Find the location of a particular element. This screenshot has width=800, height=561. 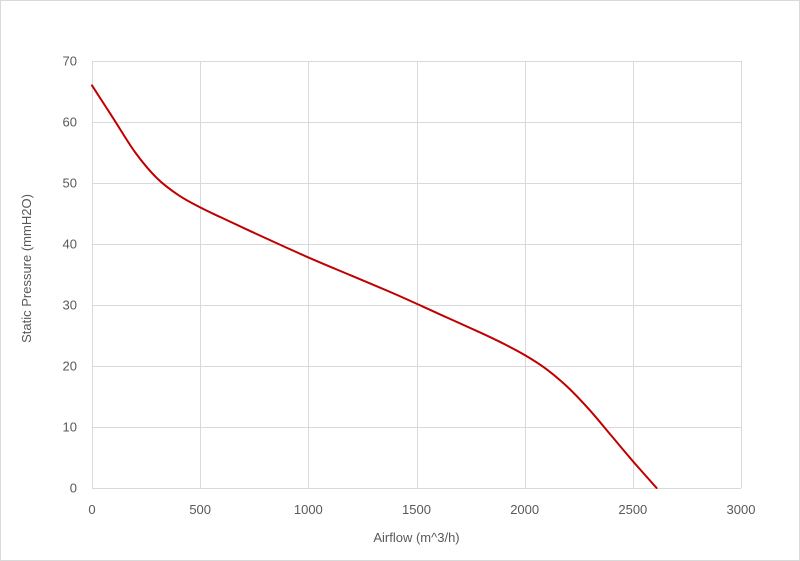

x-tick-label: 500 is located at coordinates (200, 509).